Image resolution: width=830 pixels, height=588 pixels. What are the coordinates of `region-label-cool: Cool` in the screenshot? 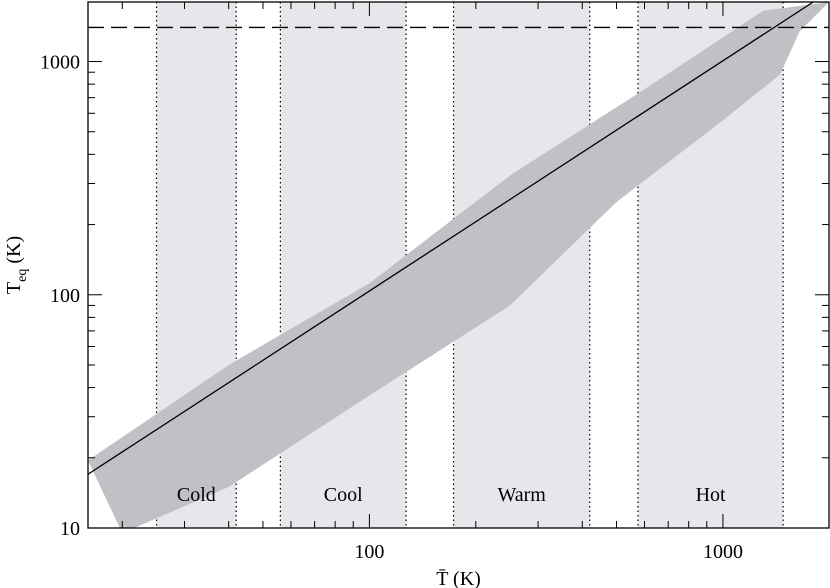 It's located at (343, 495).